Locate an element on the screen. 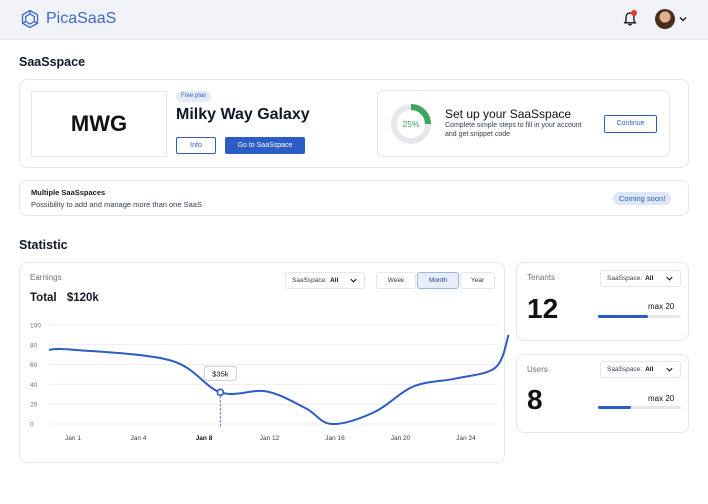 The width and height of the screenshot is (708, 504). tenants-max: max 20 is located at coordinates (661, 306).